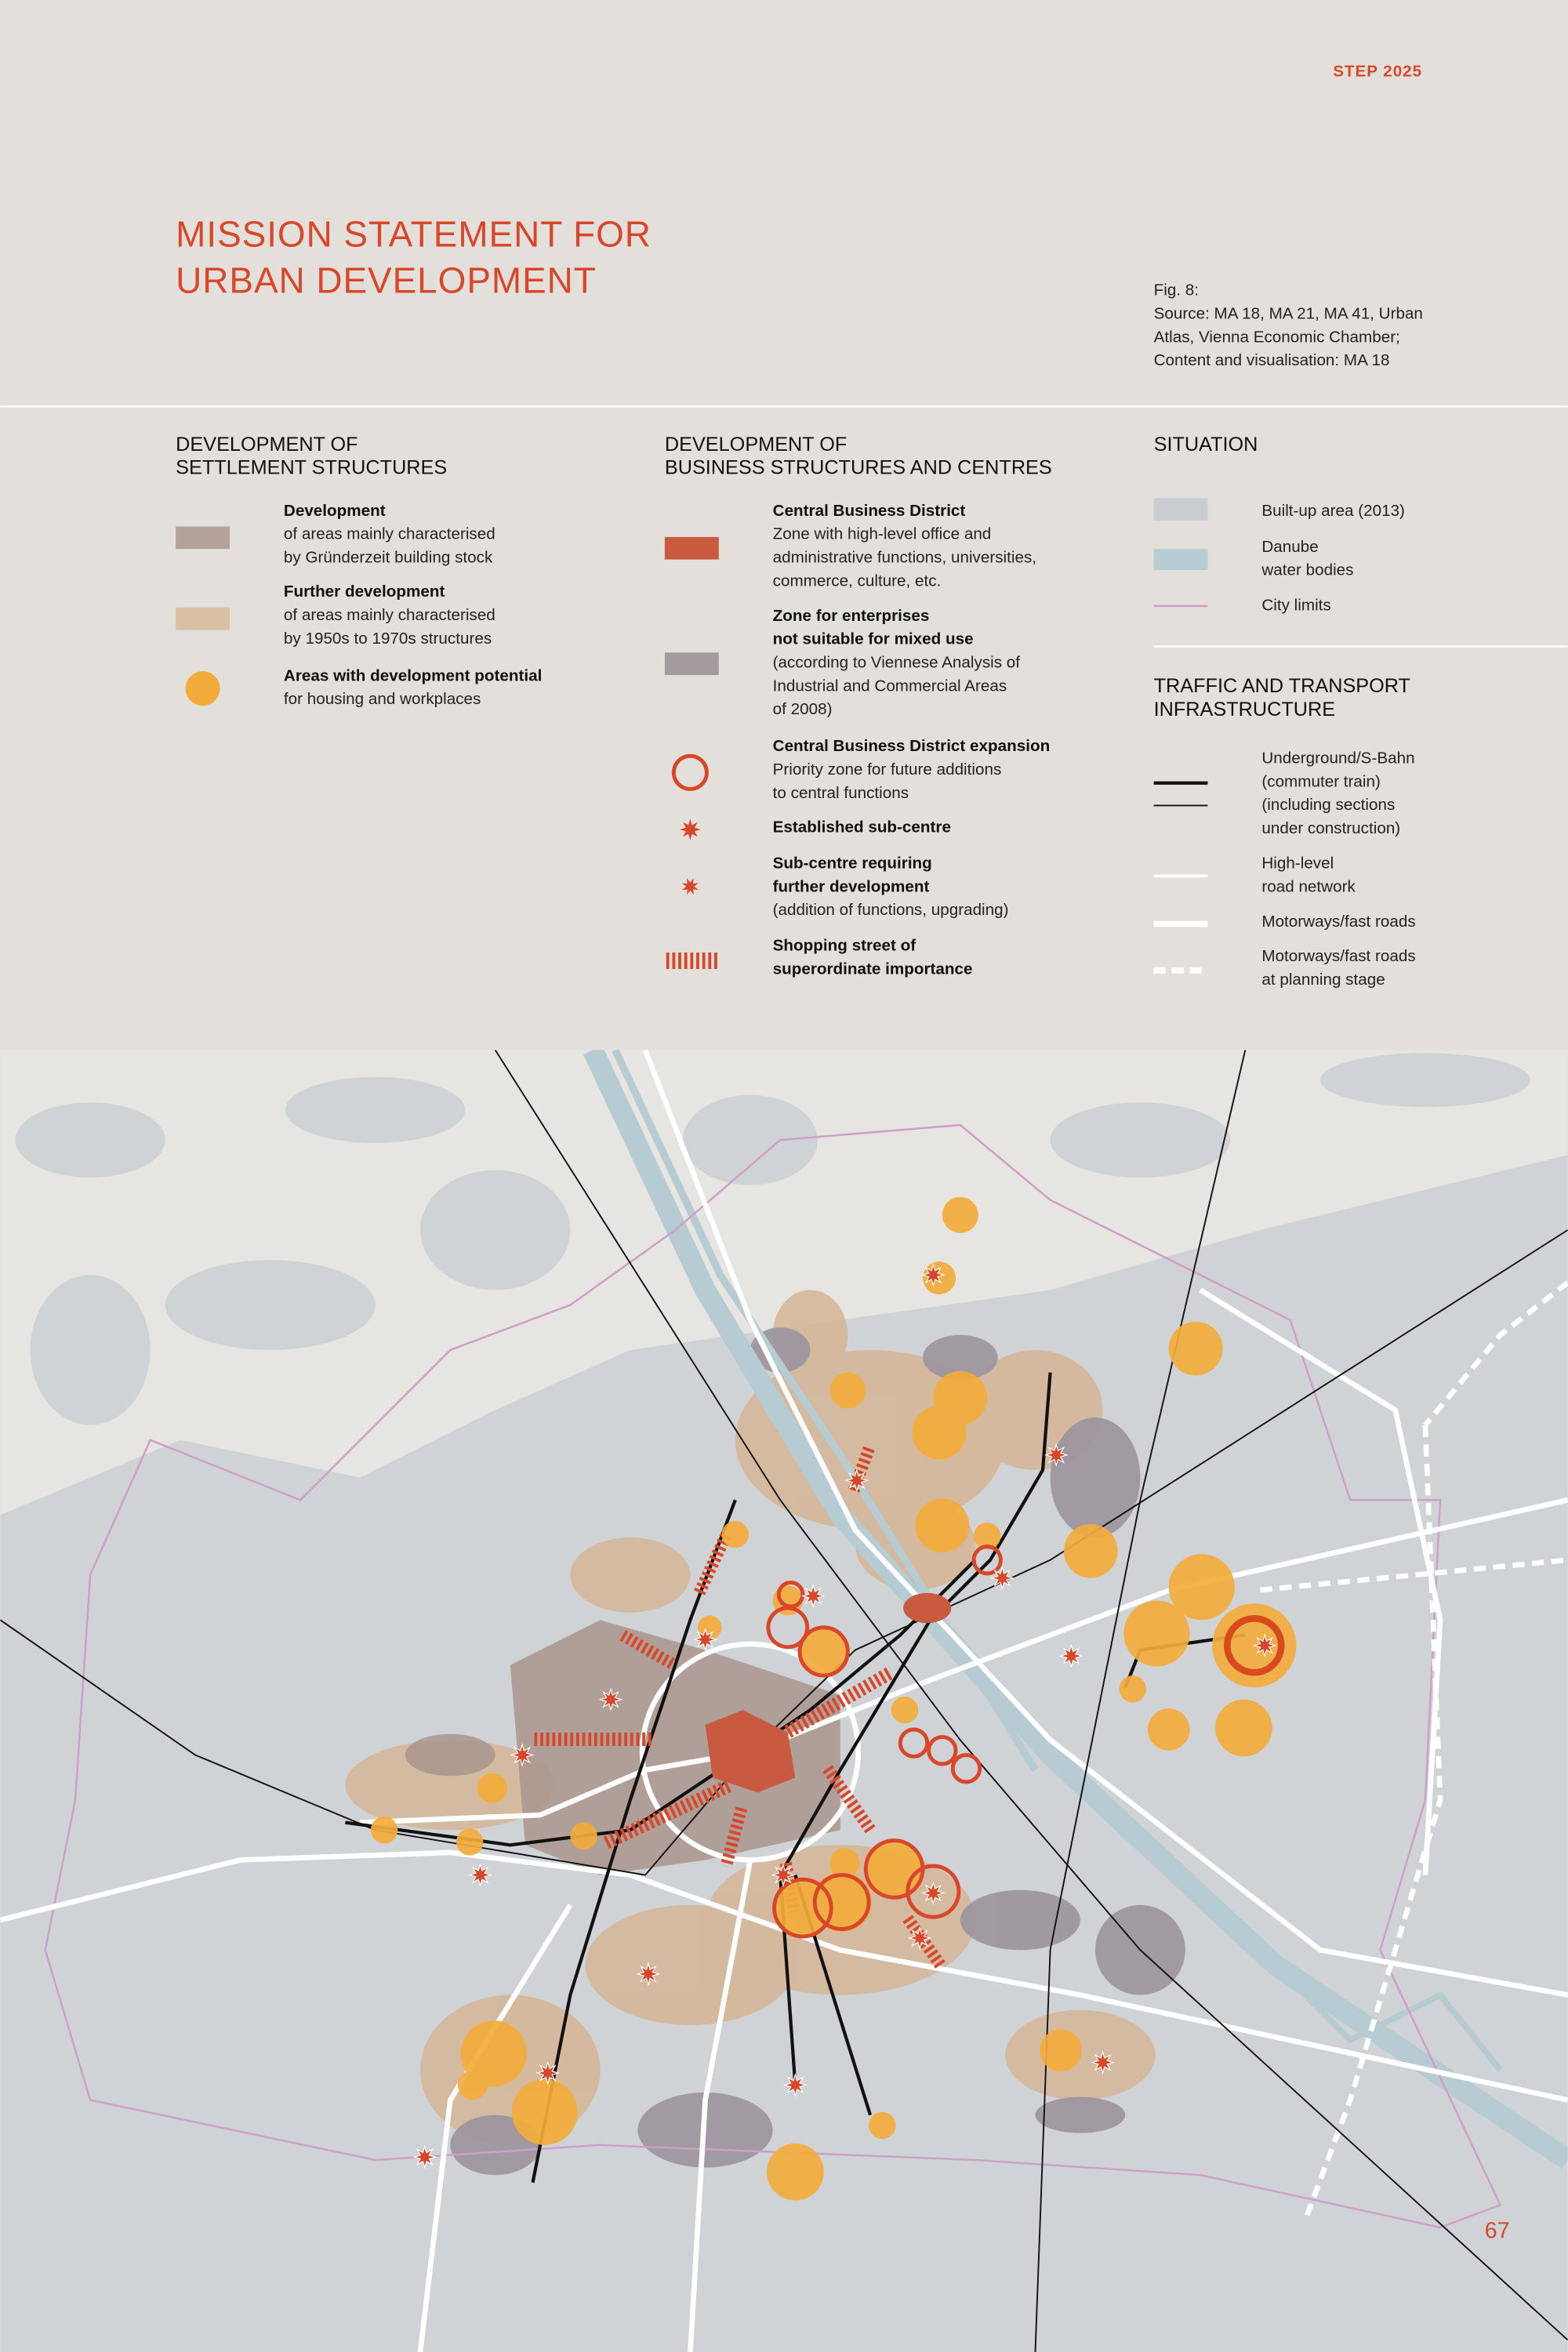 The image size is (1568, 2352). I want to click on legend-item-text: by Gründerzeit building stock, so click(388, 558).